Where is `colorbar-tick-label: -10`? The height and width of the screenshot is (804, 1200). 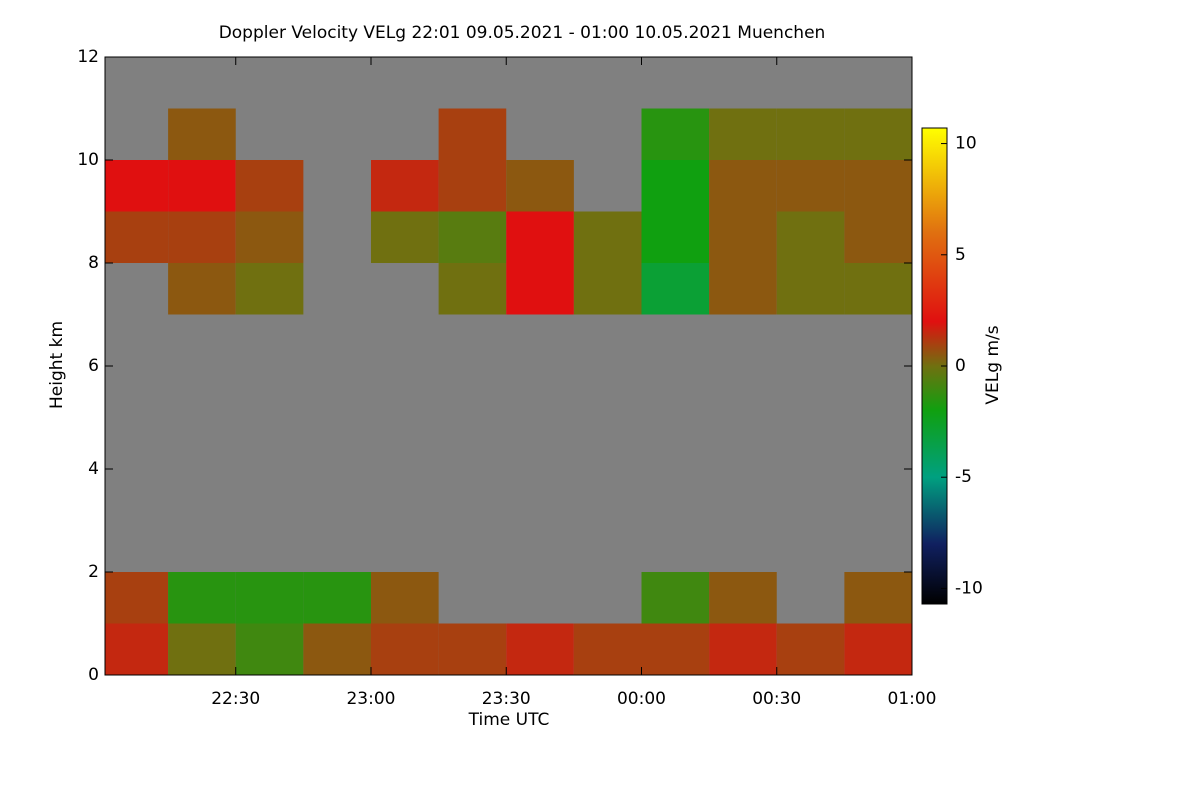 colorbar-tick-label: -10 is located at coordinates (969, 588).